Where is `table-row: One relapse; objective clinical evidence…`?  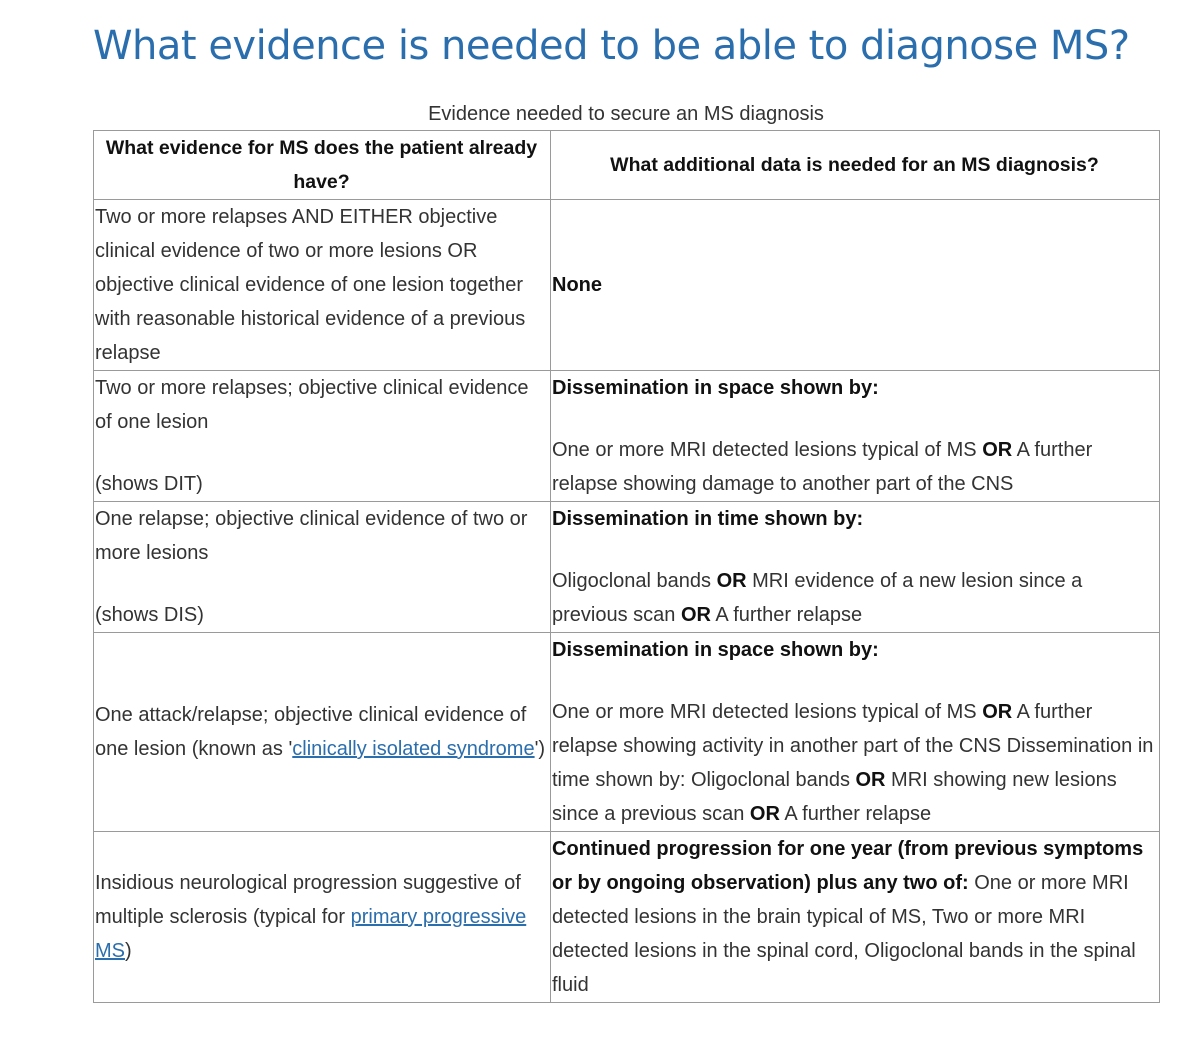
table-row: One relapse; objective clinical evidence… is located at coordinates (626, 567).